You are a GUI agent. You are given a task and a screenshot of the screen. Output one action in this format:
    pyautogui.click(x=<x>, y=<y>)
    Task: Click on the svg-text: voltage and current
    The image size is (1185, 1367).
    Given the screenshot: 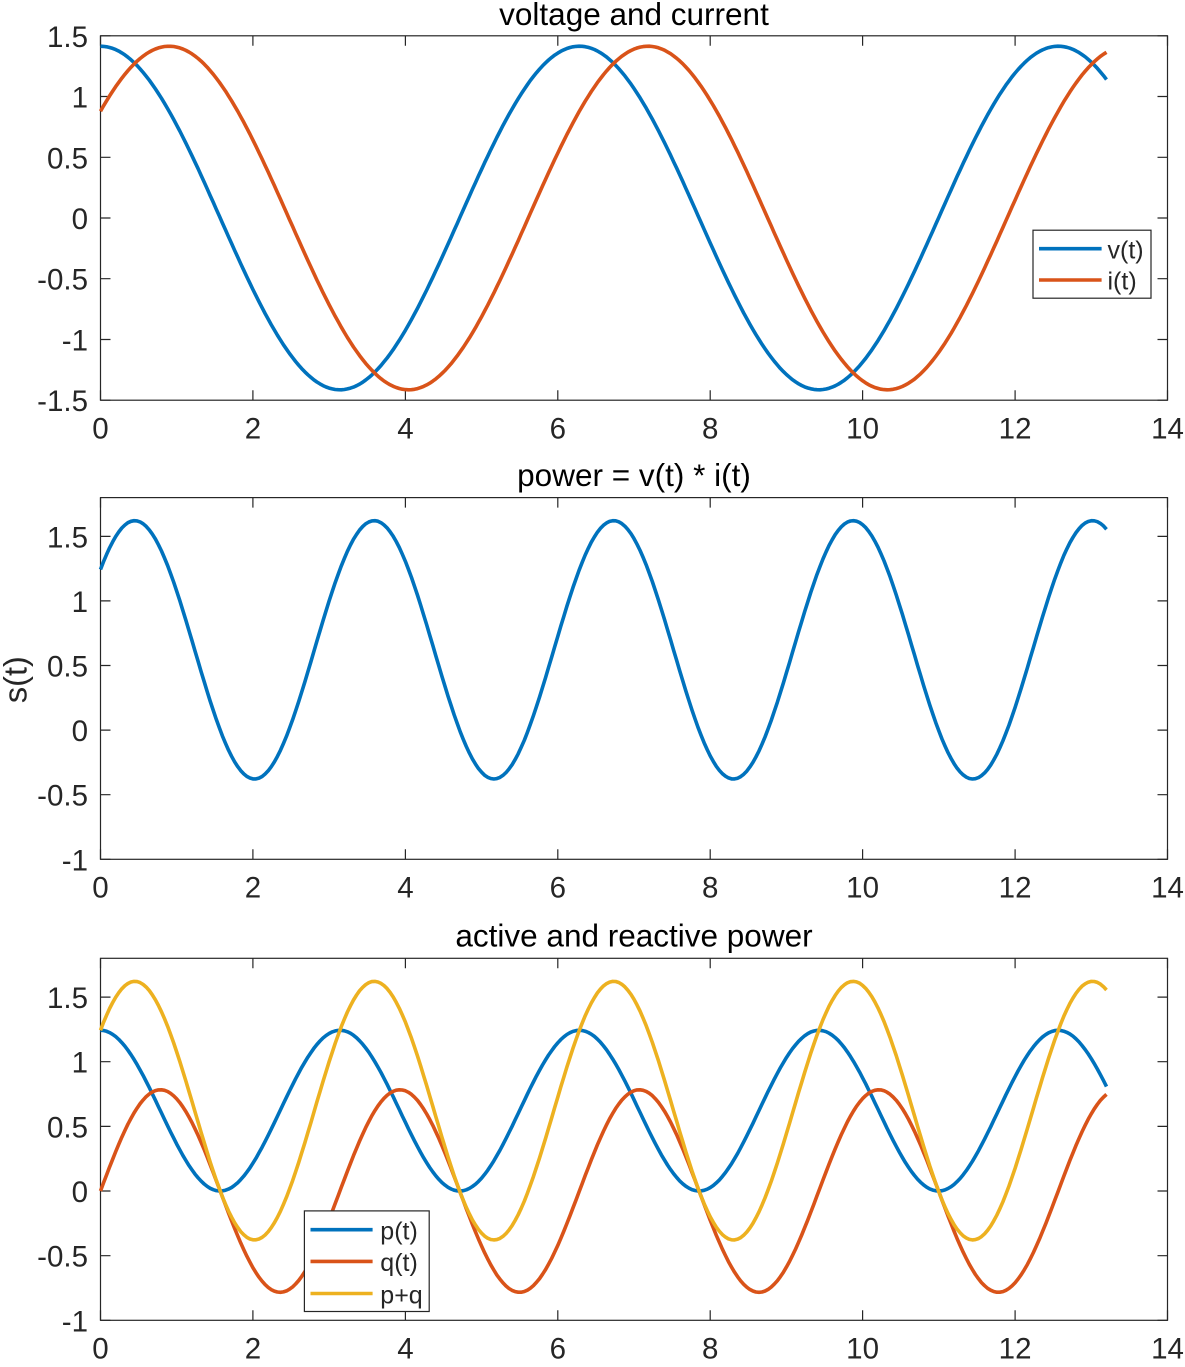 What is the action you would take?
    pyautogui.click(x=634, y=16)
    